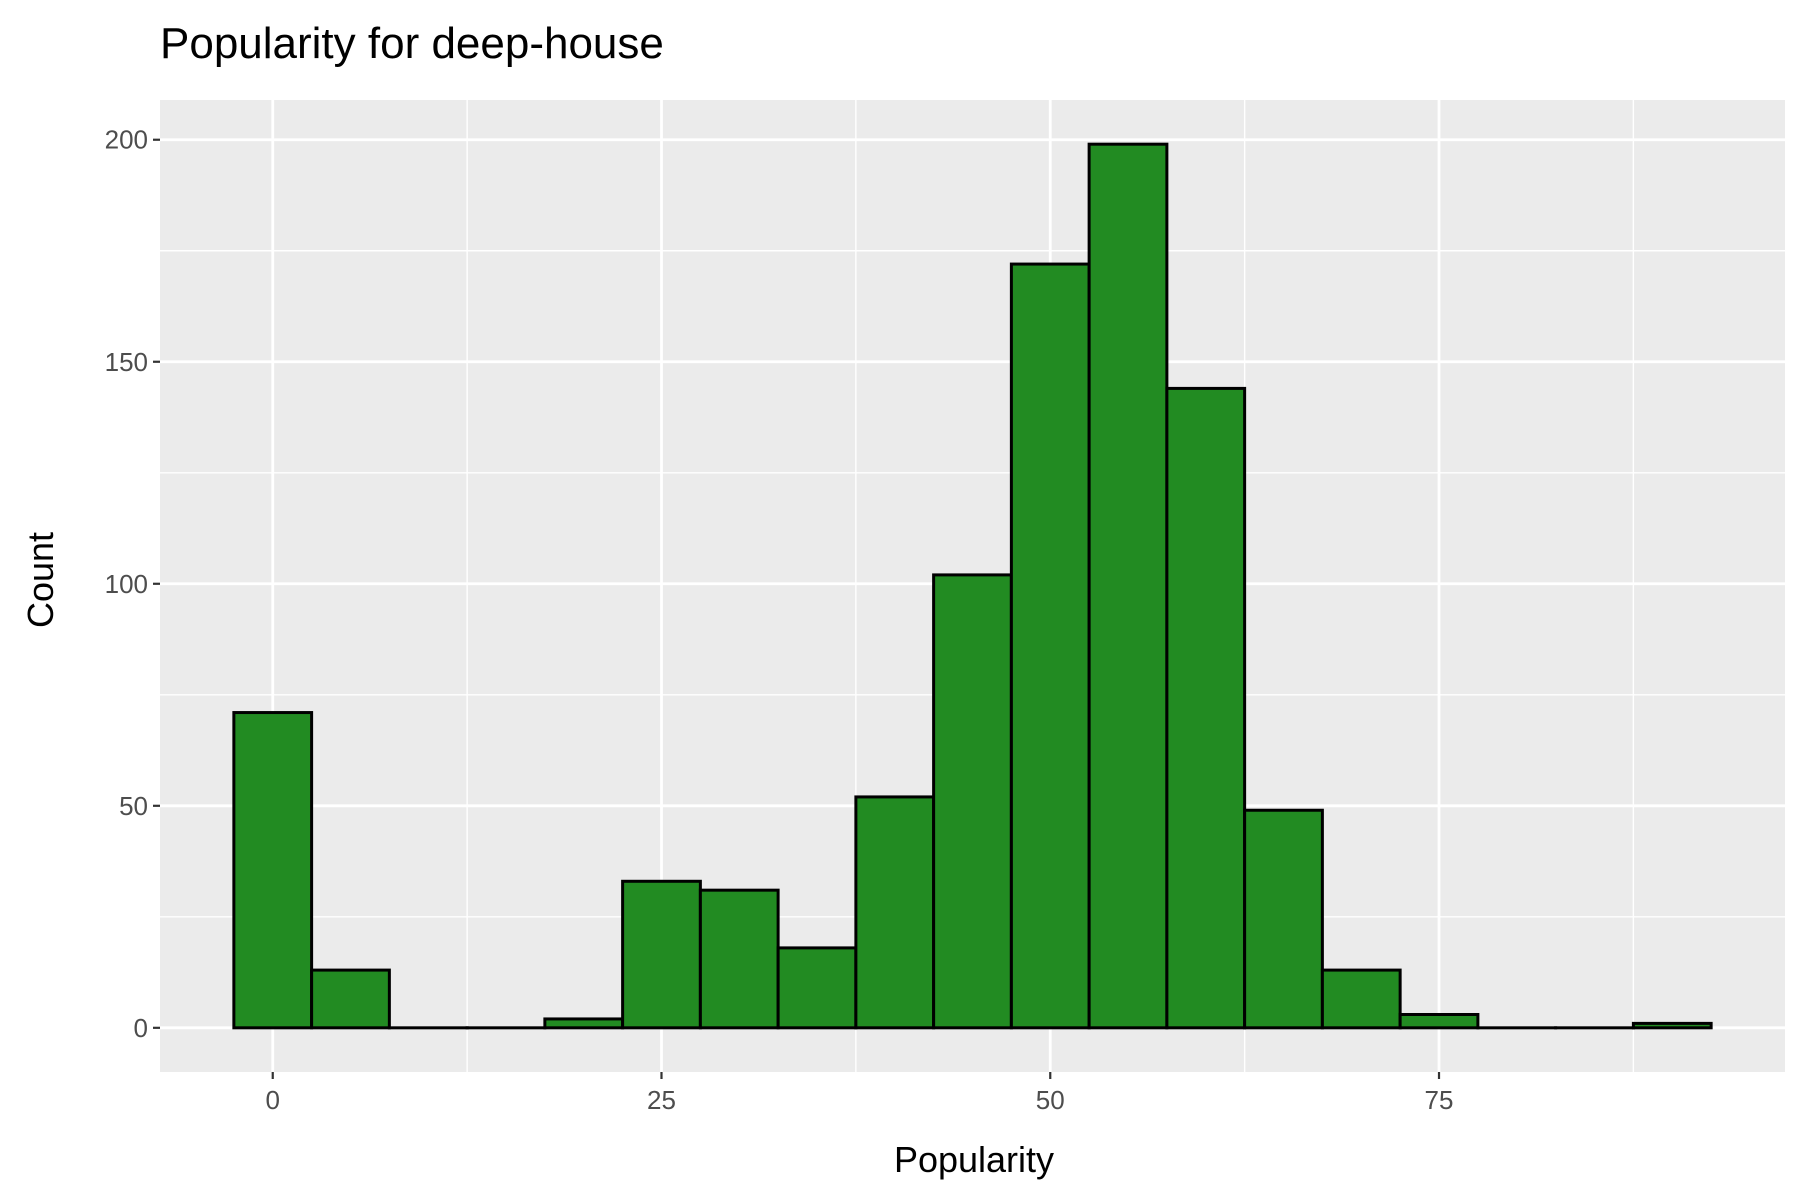  What do you see at coordinates (126, 140) in the screenshot?
I see `y-tick-label: 200` at bounding box center [126, 140].